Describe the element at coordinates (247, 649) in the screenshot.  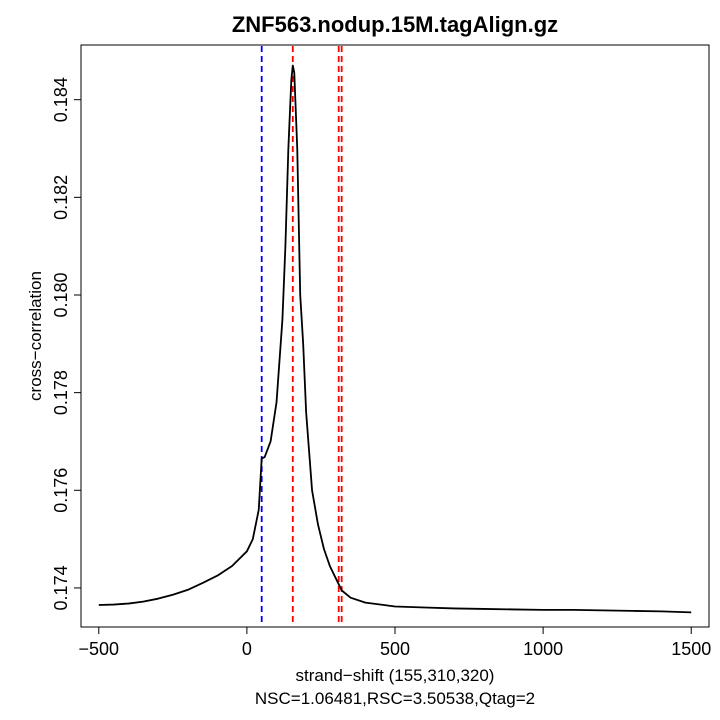
I see `x-tick-label-1: 0` at that location.